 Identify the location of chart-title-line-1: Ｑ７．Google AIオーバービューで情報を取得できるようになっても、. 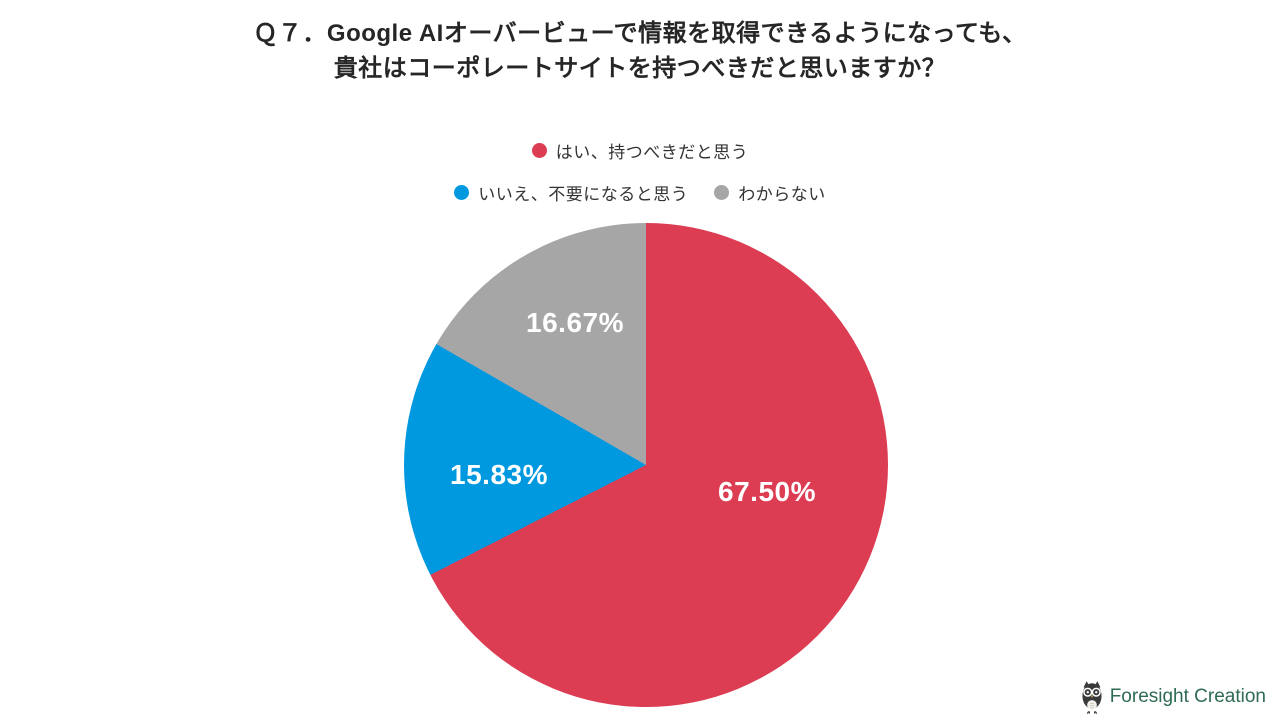
(640, 33).